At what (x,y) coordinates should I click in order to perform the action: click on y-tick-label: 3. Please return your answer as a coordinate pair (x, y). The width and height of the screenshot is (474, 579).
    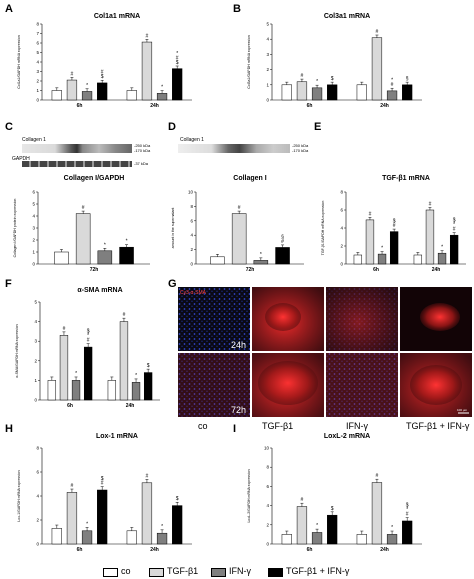
    Looking at the image, I should click on (37, 71).